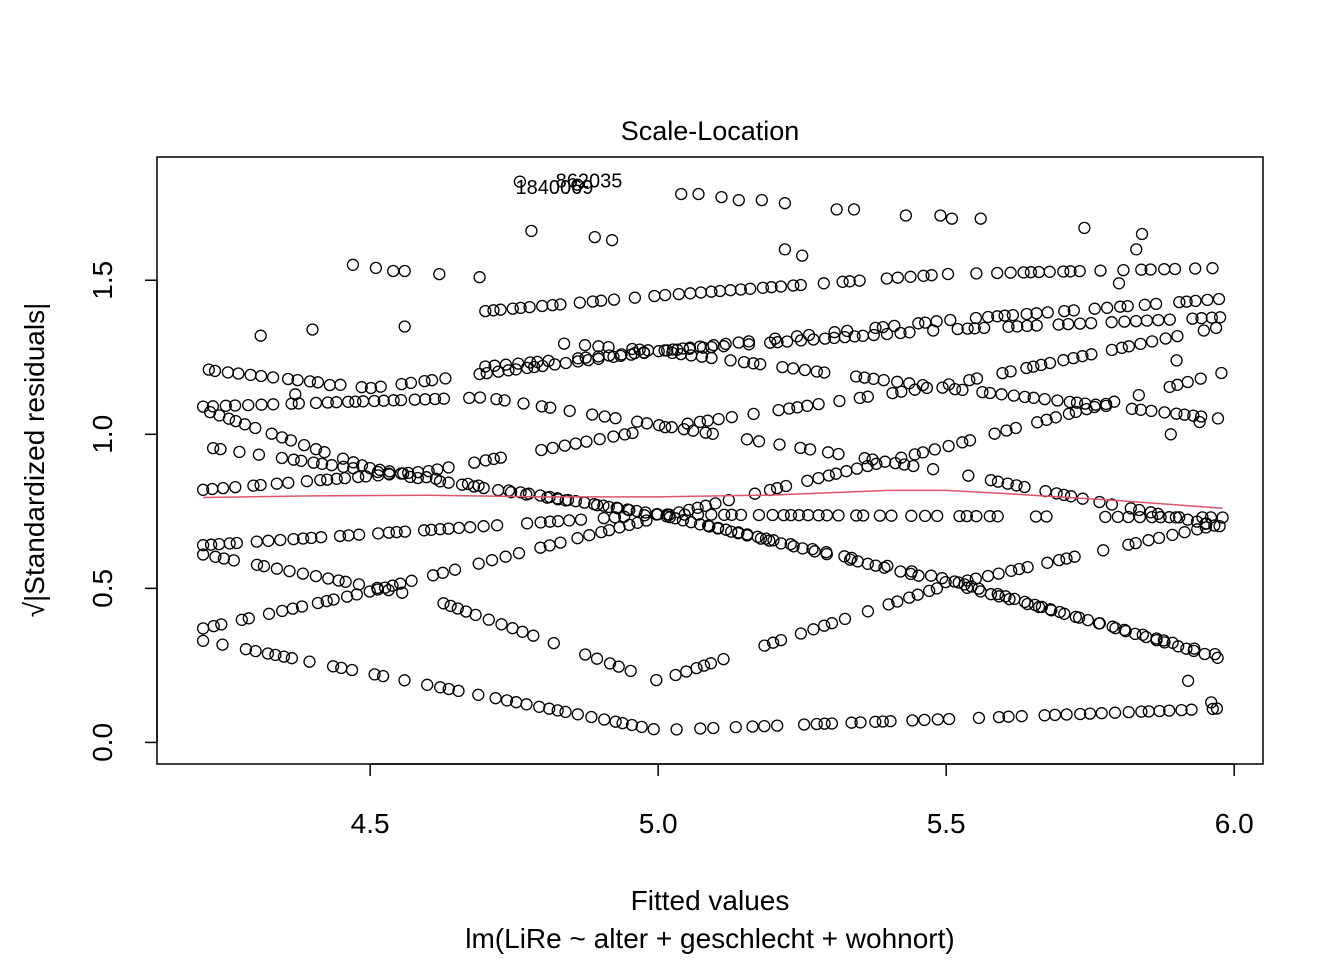 The height and width of the screenshot is (960, 1344). Describe the element at coordinates (122, 511) in the screenshot. I see `y-axis: 0.0 0.5 1.0 1.5` at that location.